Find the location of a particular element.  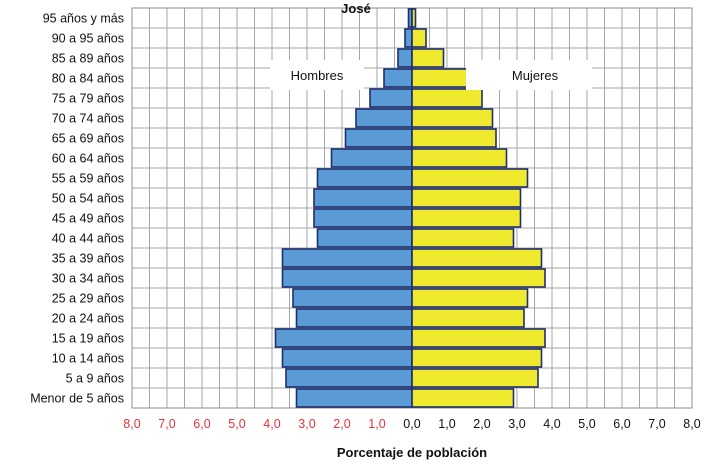

age-label-25-a-29-anos: 25 a 29 años is located at coordinates (88, 299).